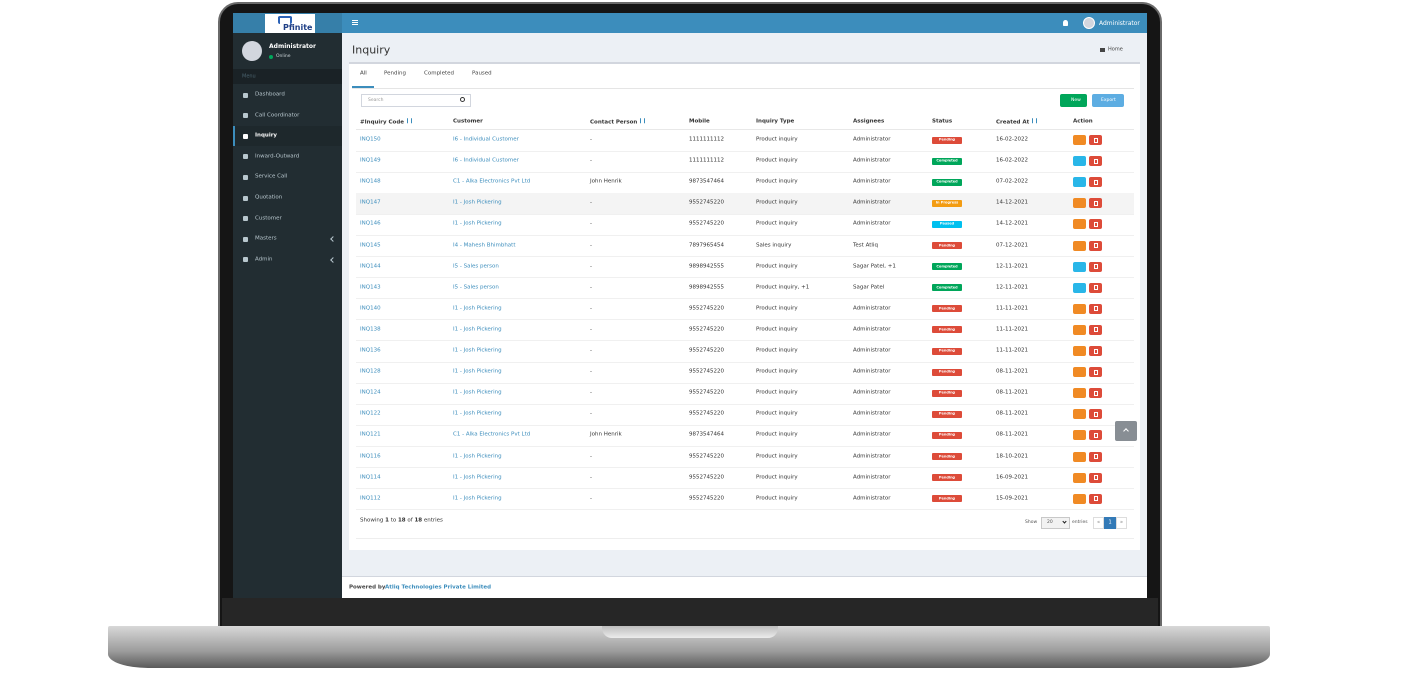  Describe the element at coordinates (370, 308) in the screenshot. I see `table-link: INQ140` at that location.